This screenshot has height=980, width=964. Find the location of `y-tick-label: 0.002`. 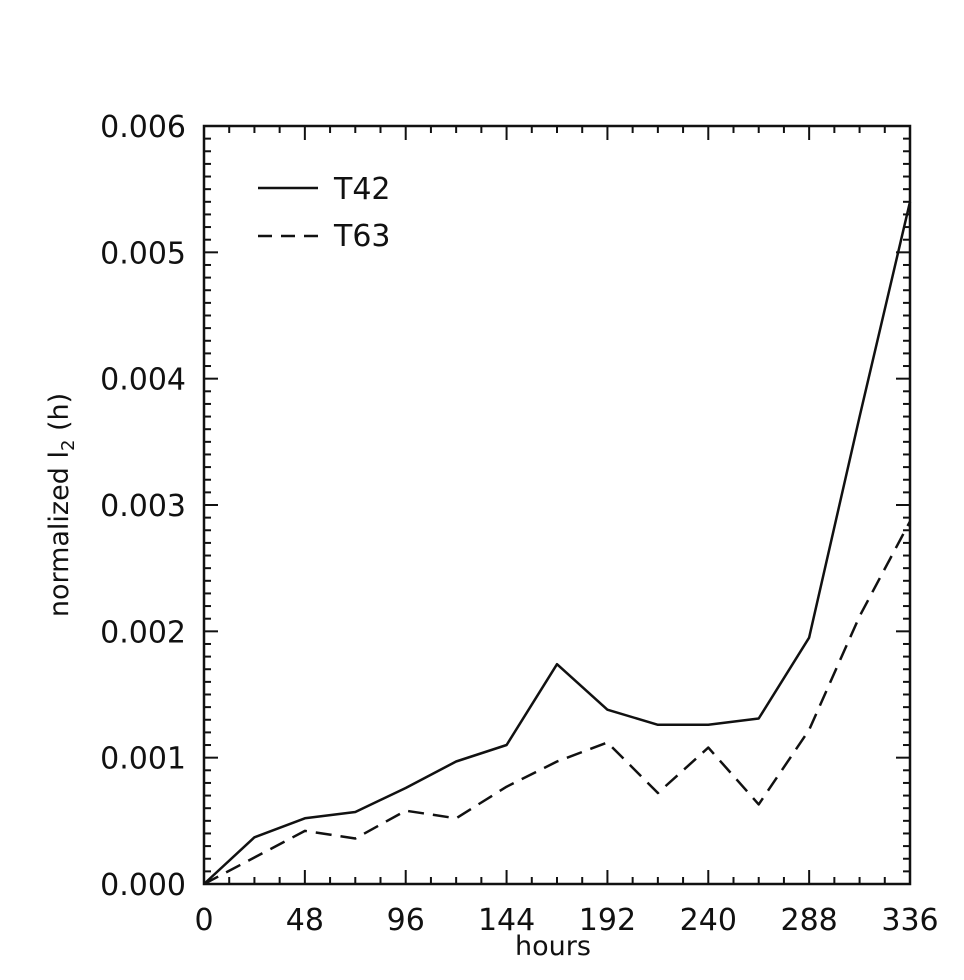

y-tick-label: 0.002 is located at coordinates (143, 632).